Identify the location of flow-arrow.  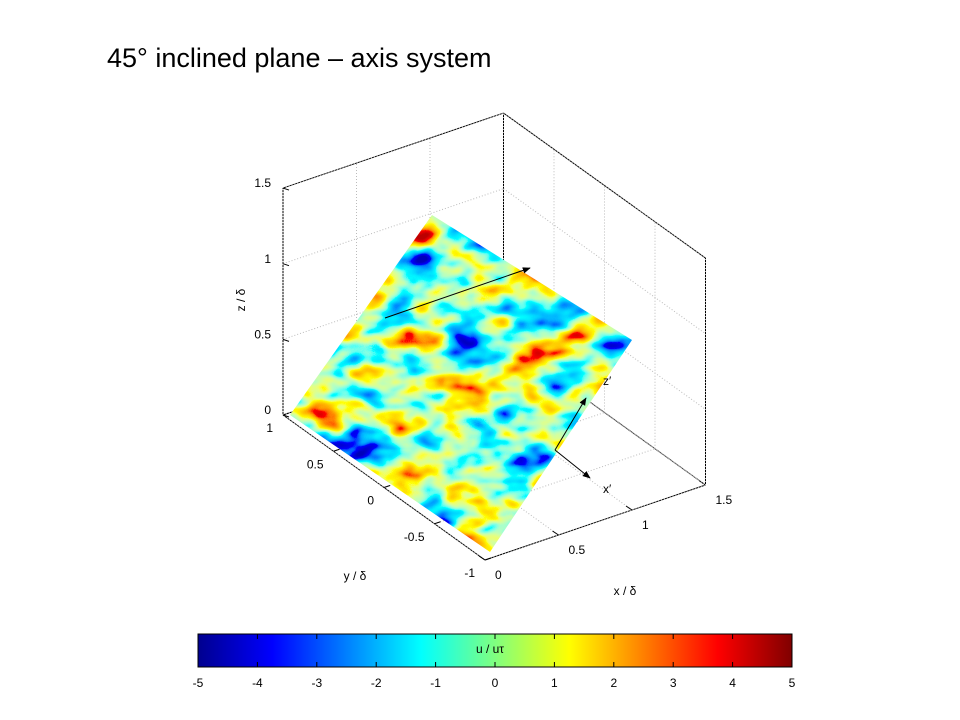
(457, 293).